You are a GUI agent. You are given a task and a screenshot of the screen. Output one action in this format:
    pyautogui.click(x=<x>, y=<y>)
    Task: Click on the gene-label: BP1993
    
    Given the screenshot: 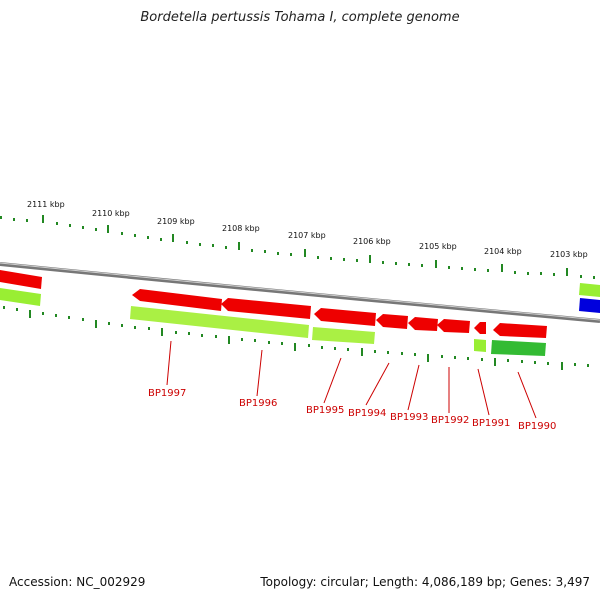 What is the action you would take?
    pyautogui.click(x=409, y=417)
    